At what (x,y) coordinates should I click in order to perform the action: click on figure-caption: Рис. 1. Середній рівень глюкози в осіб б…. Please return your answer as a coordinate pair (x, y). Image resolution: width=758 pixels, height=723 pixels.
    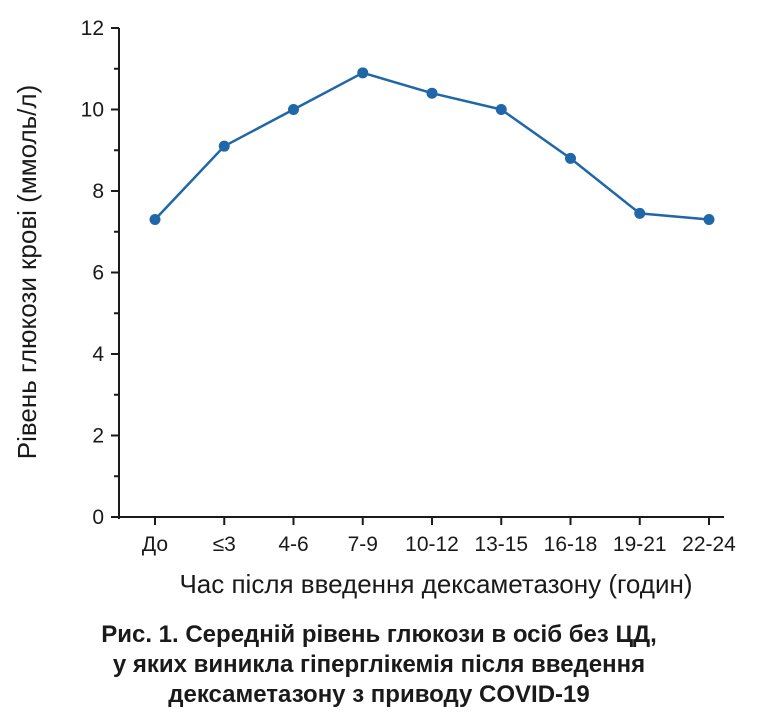
    Looking at the image, I should click on (379, 665).